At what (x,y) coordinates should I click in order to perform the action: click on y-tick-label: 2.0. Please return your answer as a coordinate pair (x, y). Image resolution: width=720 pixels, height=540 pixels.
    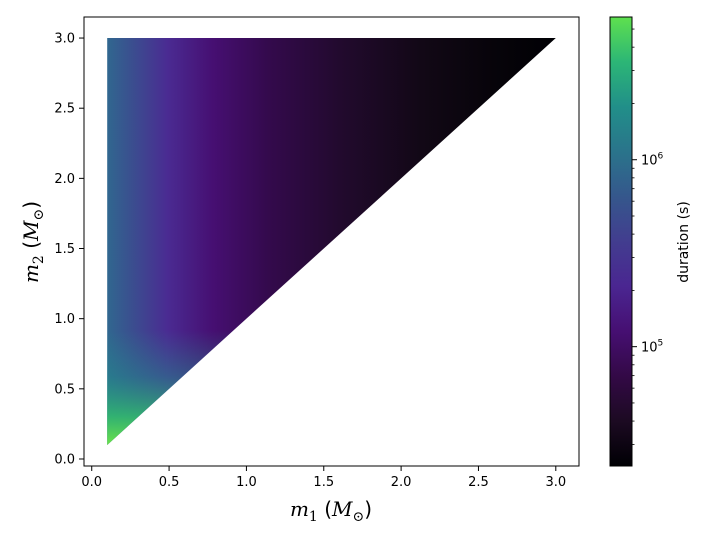
    Looking at the image, I should click on (64, 179).